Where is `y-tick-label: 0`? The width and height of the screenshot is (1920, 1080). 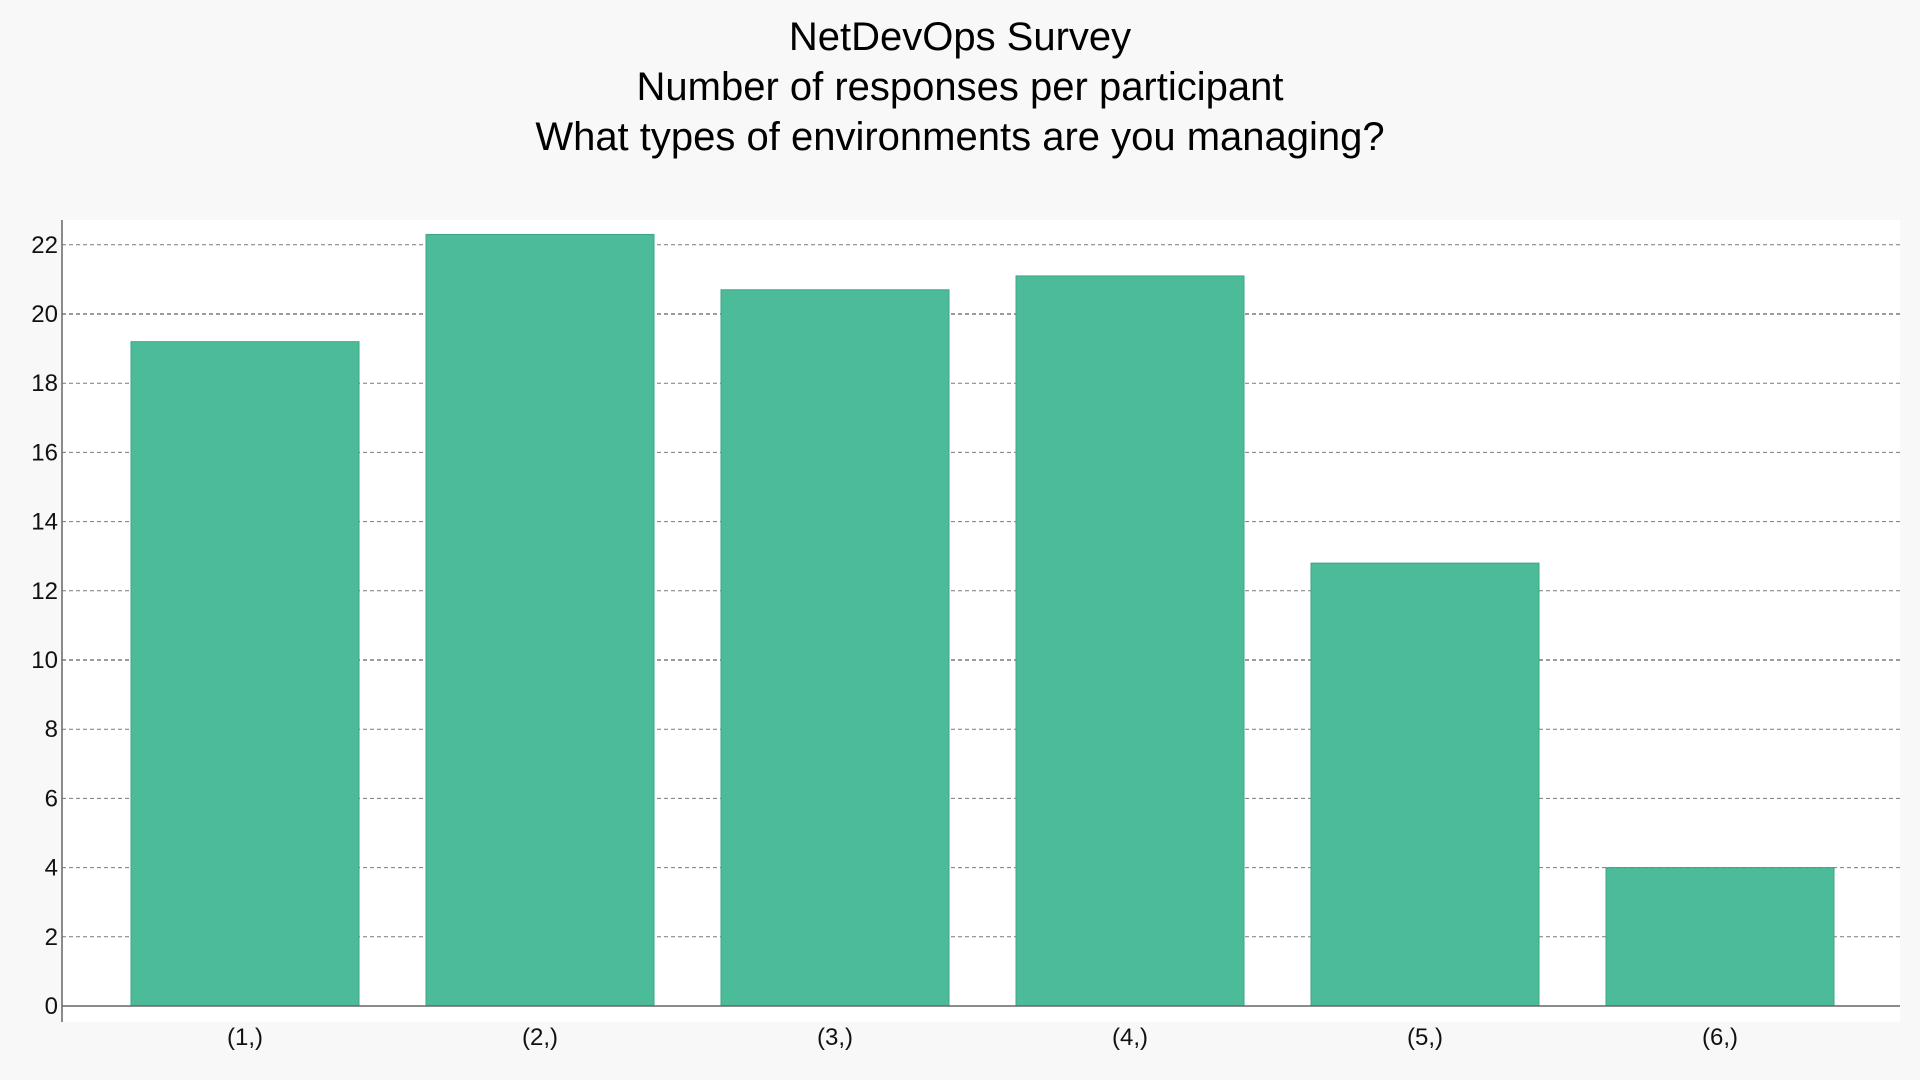 y-tick-label: 0 is located at coordinates (51, 1006).